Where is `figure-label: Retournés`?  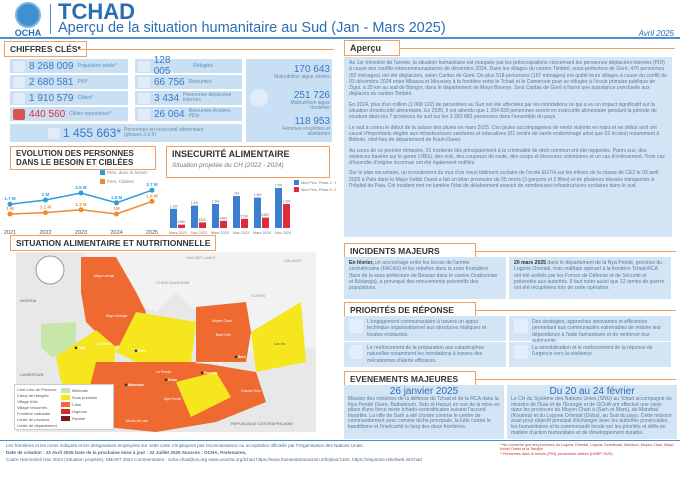 figure-label: Retournés is located at coordinates (200, 81).